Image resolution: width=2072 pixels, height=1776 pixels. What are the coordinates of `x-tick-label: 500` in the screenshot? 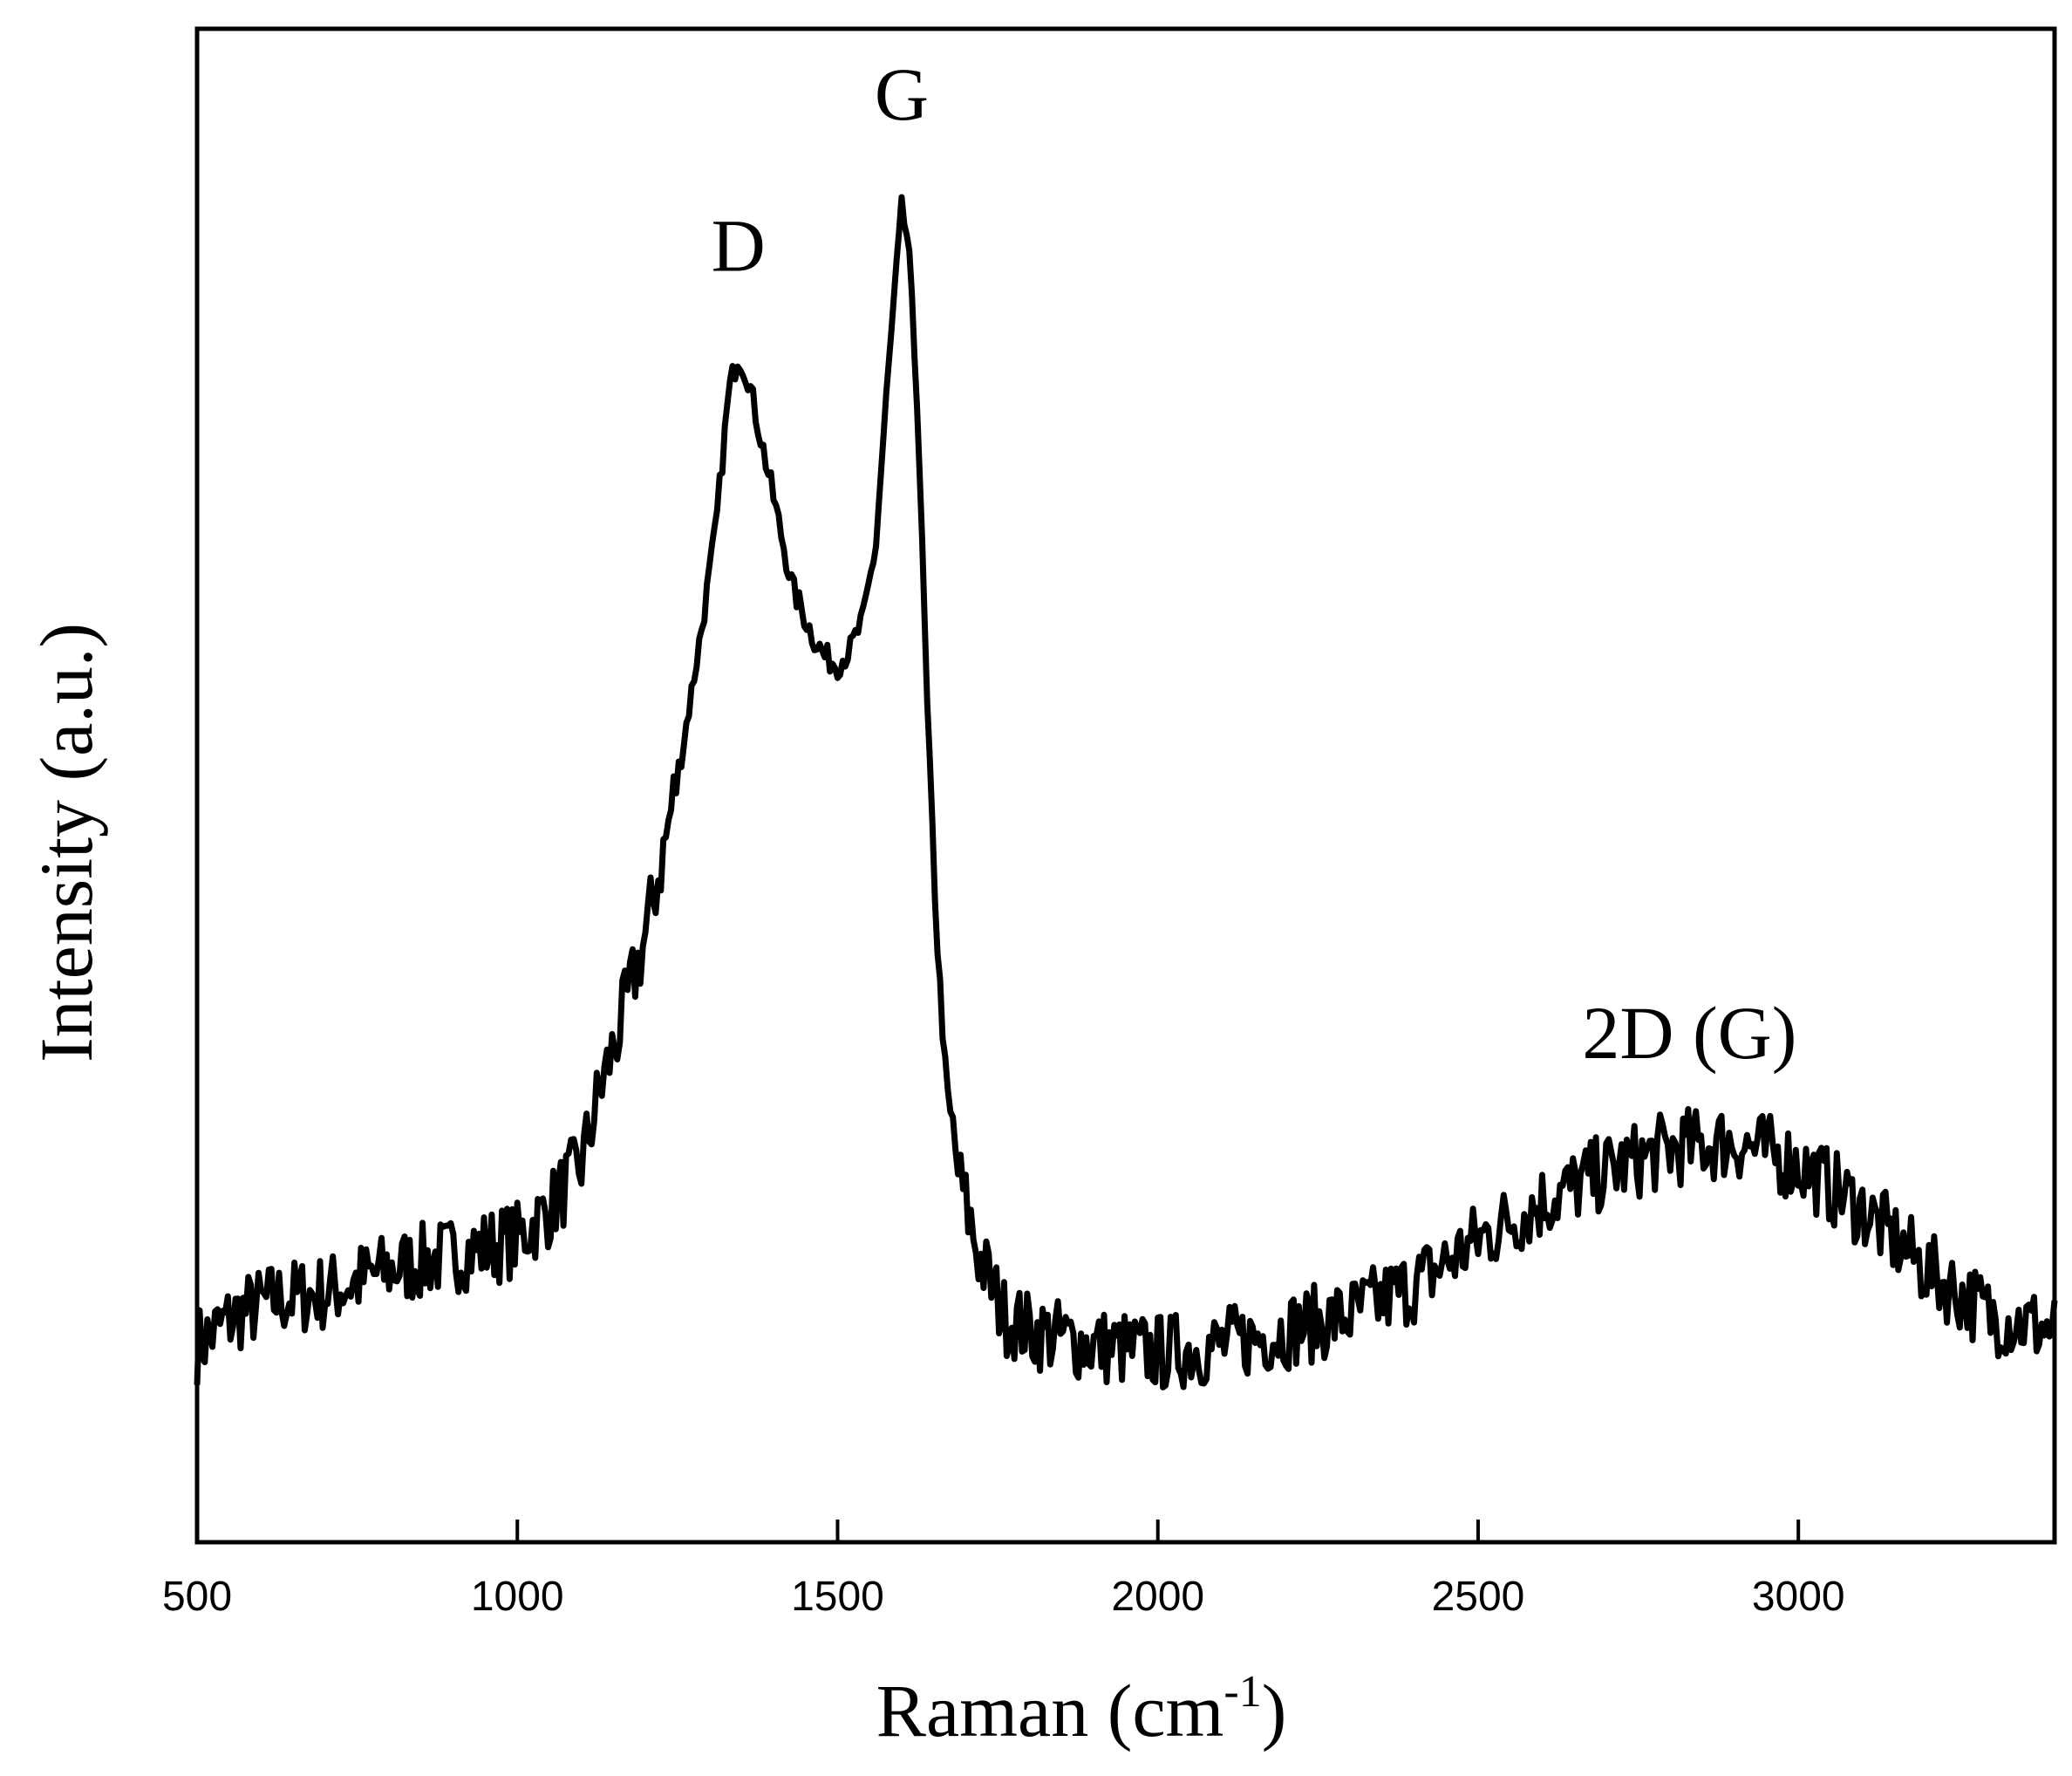 It's located at (197, 1597).